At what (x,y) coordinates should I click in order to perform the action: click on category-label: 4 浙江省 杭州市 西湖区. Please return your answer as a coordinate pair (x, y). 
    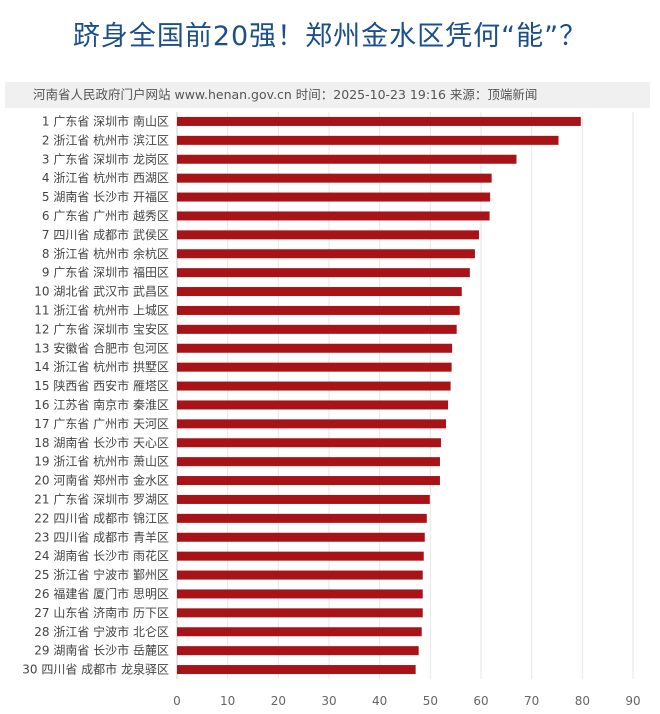
    Looking at the image, I should click on (105, 177).